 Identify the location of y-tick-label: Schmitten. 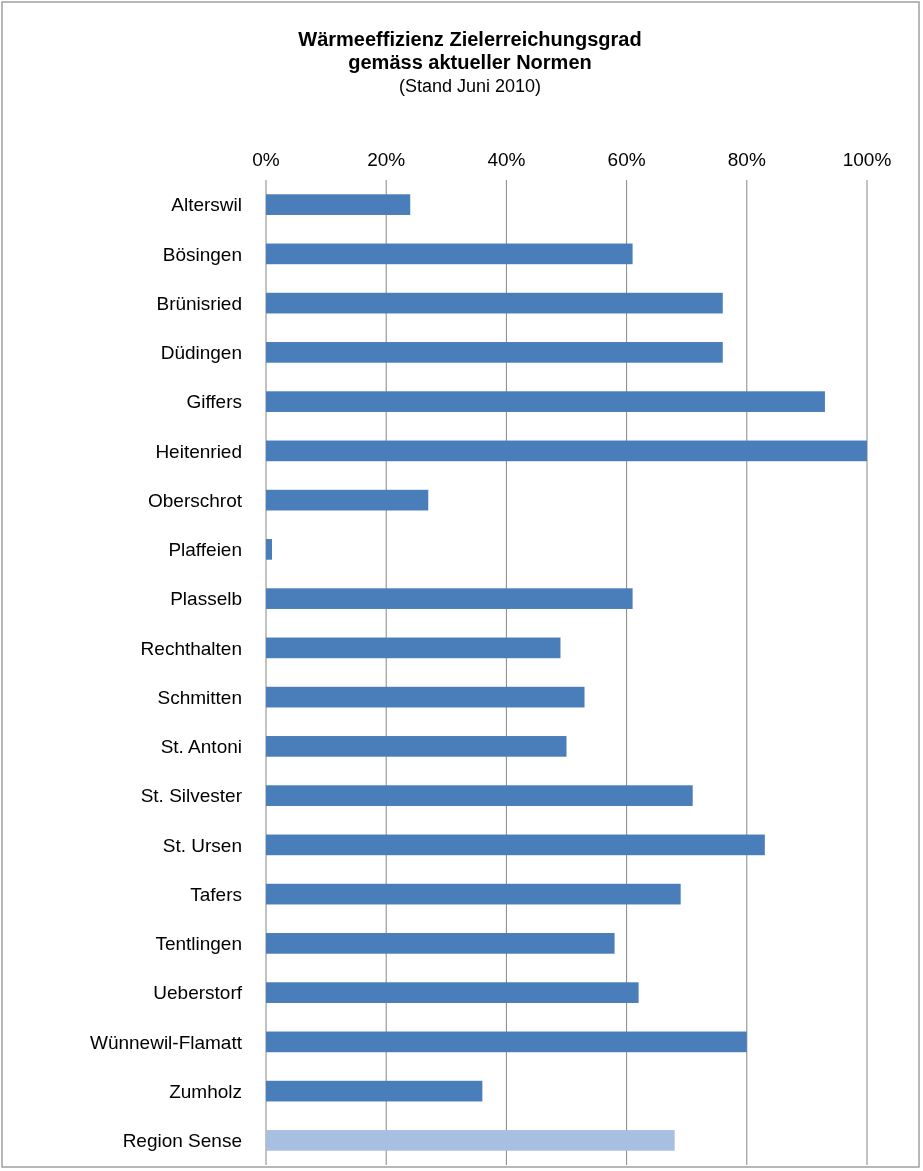
(199, 697).